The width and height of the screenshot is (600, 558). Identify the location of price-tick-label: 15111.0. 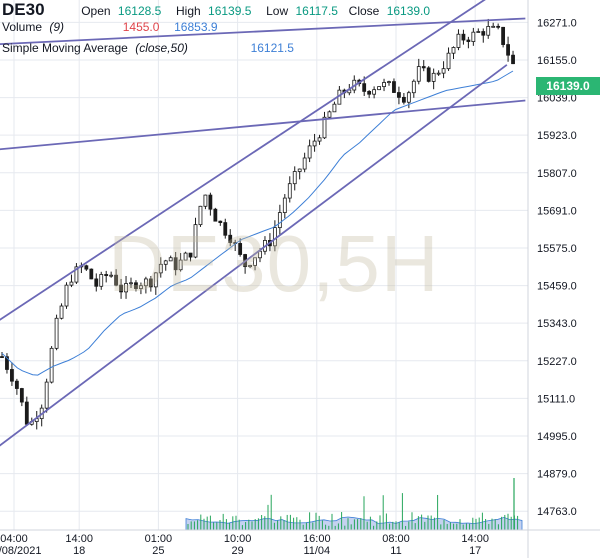
(556, 399).